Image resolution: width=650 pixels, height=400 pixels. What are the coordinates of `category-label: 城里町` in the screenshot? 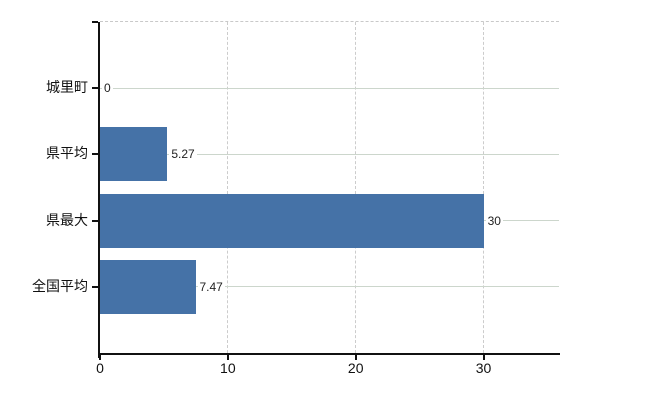 It's located at (67, 87).